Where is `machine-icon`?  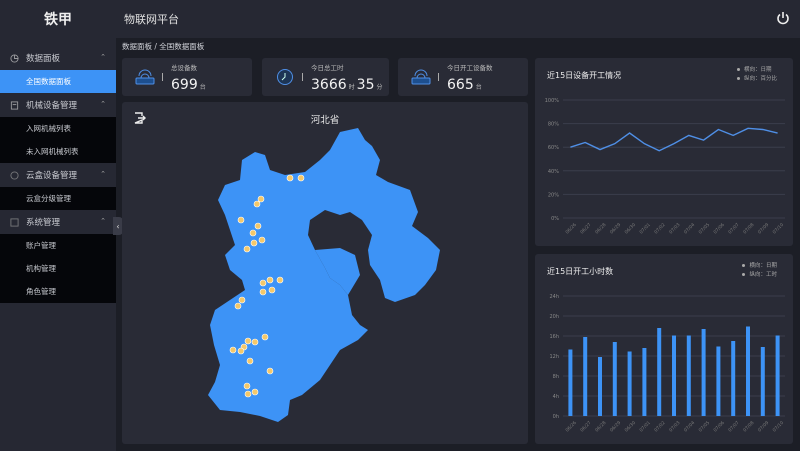 machine-icon is located at coordinates (14, 105).